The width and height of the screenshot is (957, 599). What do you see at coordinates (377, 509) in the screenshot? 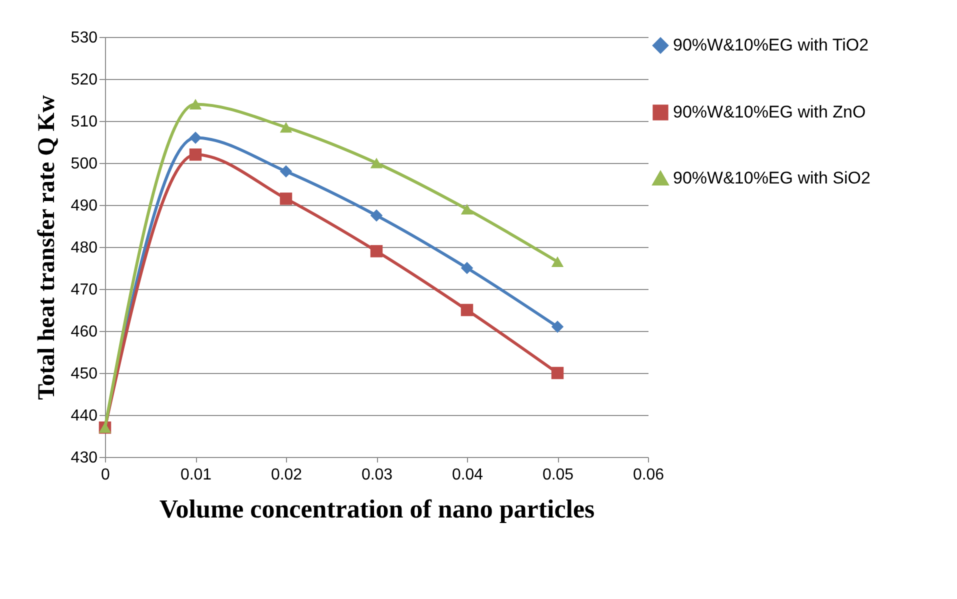
I see `x-axis-title: Volume concentration of nano particles` at bounding box center [377, 509].